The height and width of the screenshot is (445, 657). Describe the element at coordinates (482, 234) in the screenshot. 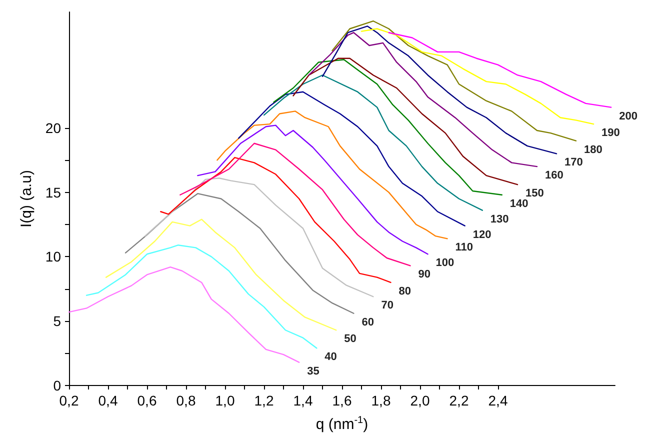

I see `series-label: 120` at that location.